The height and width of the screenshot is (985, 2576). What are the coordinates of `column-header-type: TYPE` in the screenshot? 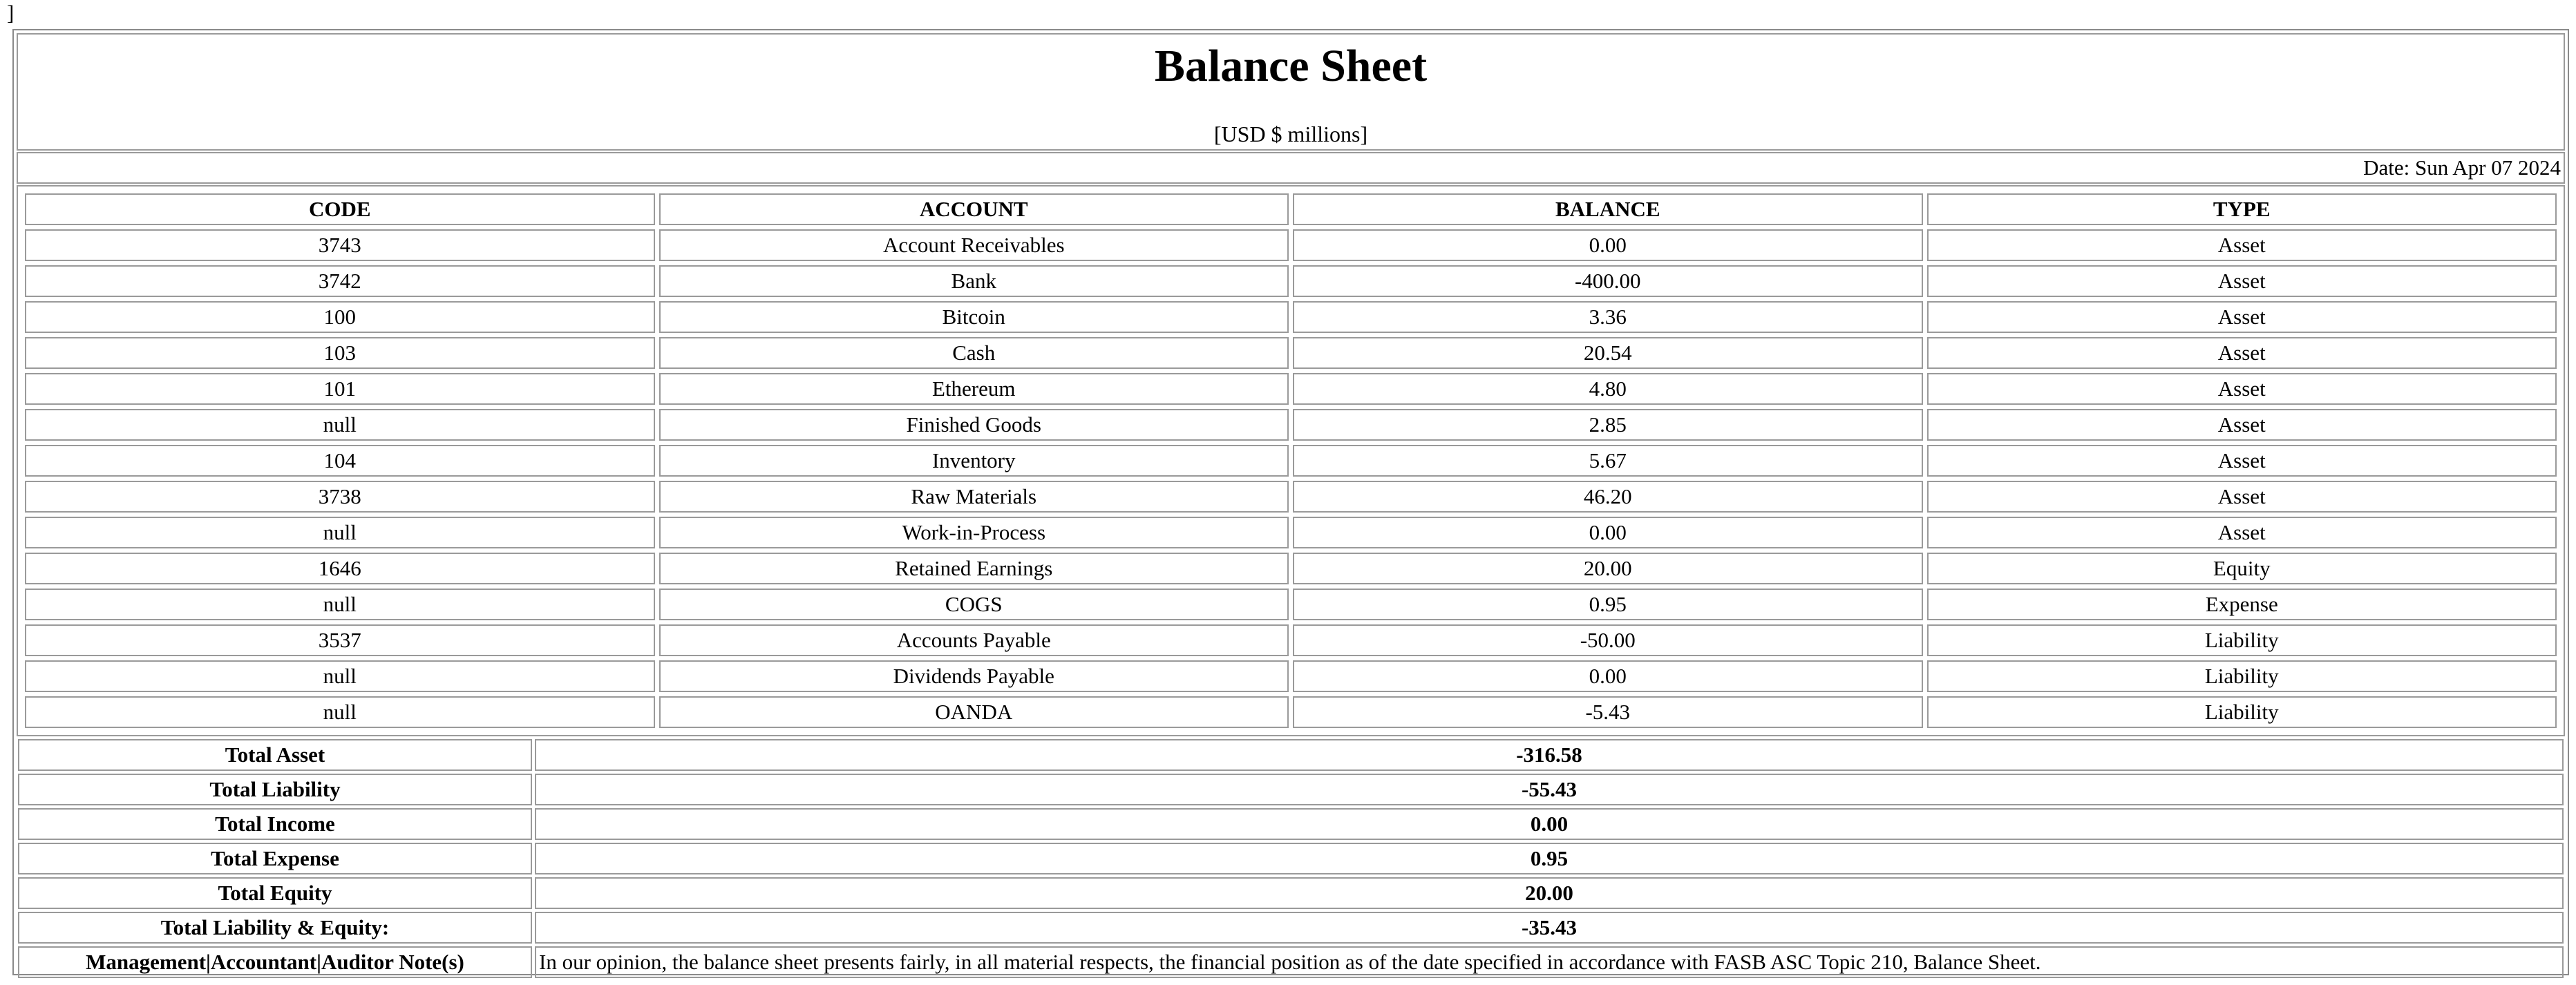 It's located at (2241, 209).